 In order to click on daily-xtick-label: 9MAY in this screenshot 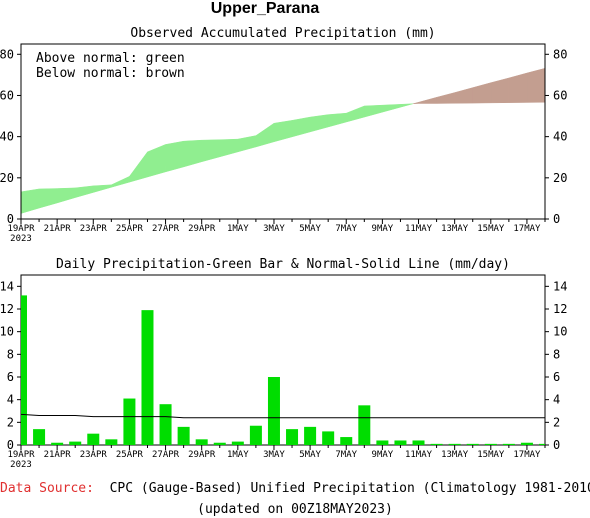, I will do `click(383, 455)`.